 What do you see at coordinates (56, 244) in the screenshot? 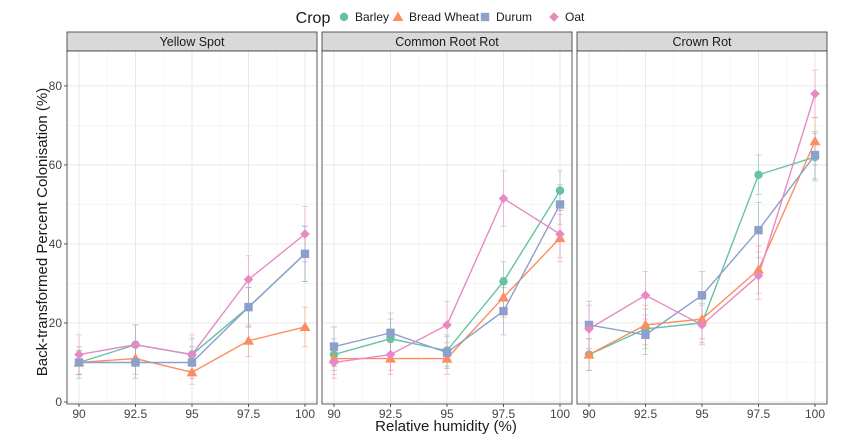
I see `y-tick-label: 40` at bounding box center [56, 244].